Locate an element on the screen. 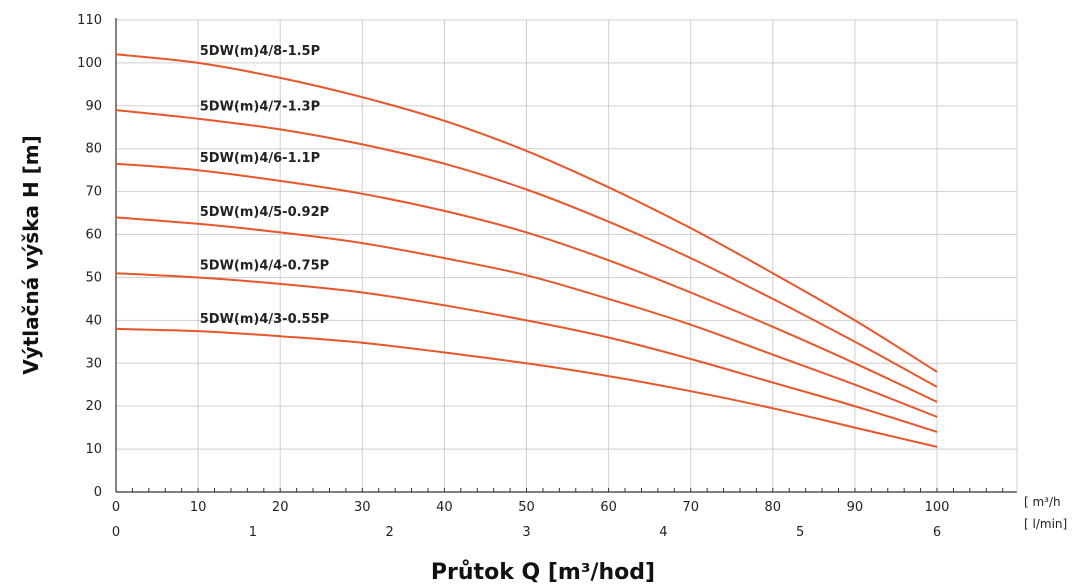 The image size is (1078, 585). x-tick-label-top: 100 is located at coordinates (937, 507).